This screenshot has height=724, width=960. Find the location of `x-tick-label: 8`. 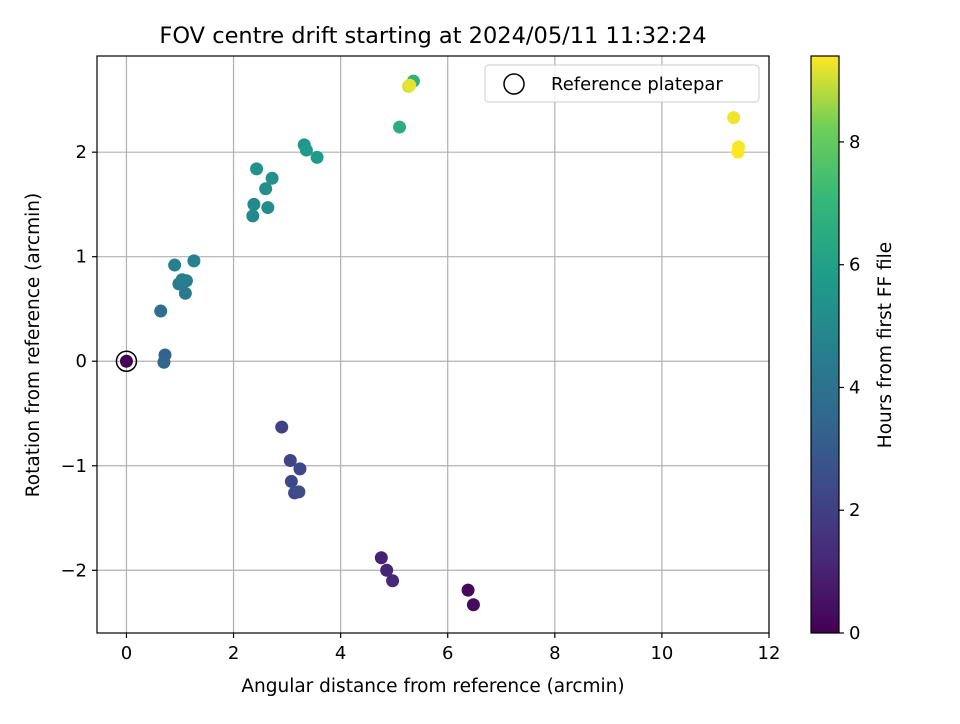

x-tick-label: 8 is located at coordinates (554, 653).